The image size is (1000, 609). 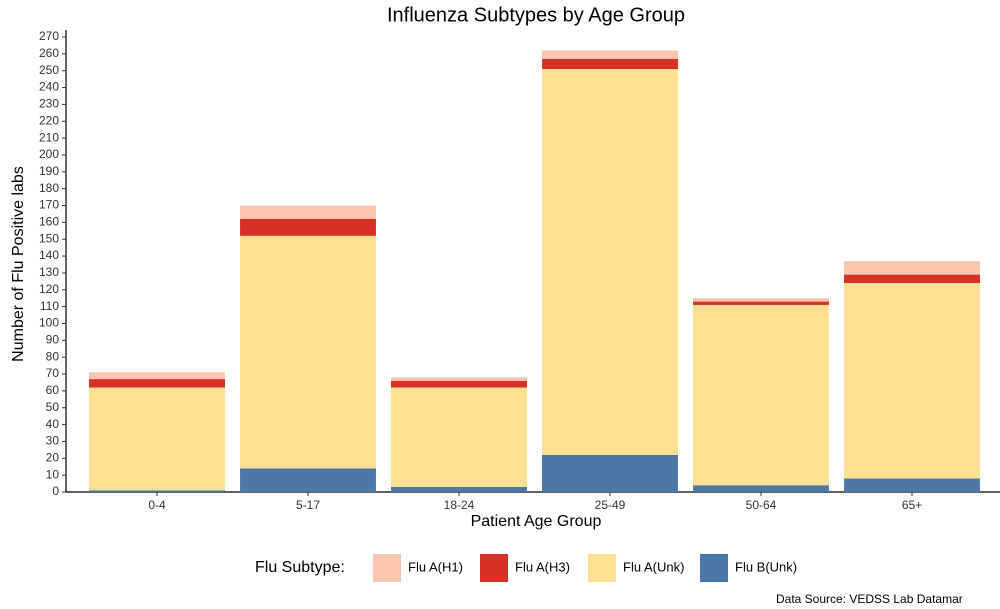 I want to click on y-tick-label: 50, so click(x=53, y=407).